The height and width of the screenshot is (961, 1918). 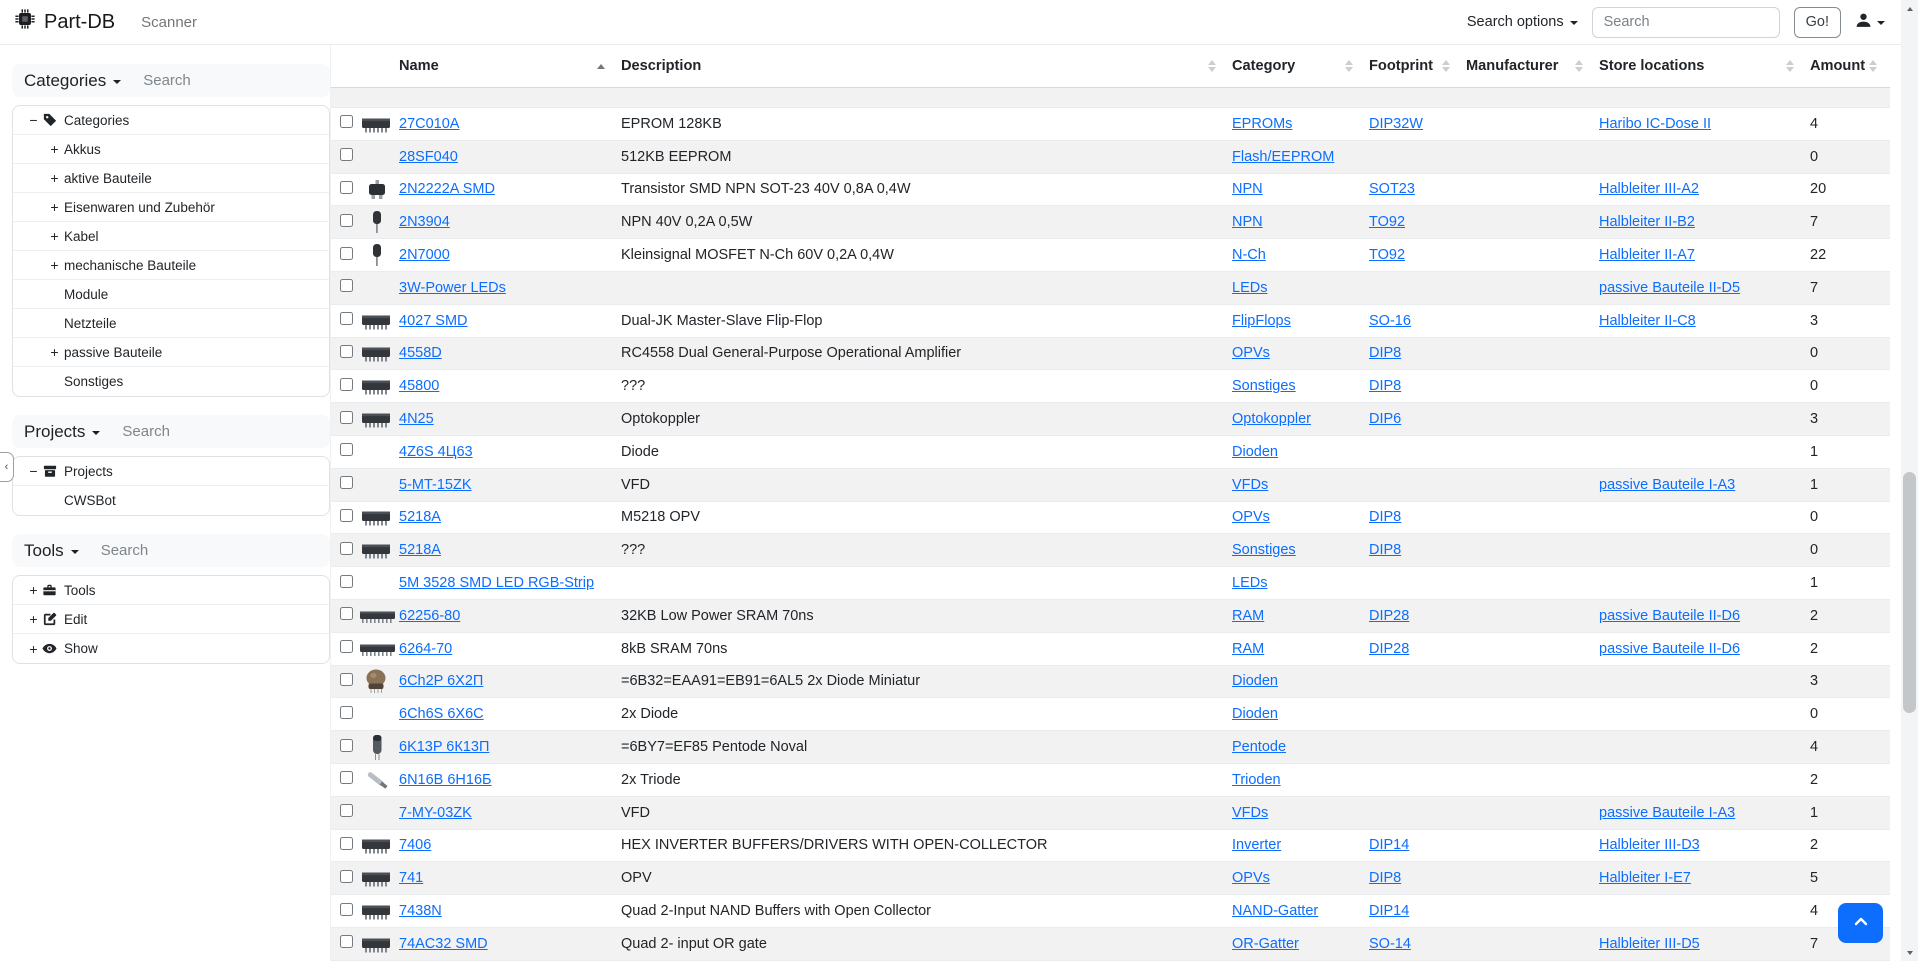 What do you see at coordinates (428, 156) in the screenshot?
I see `part-name-link: 28SF040` at bounding box center [428, 156].